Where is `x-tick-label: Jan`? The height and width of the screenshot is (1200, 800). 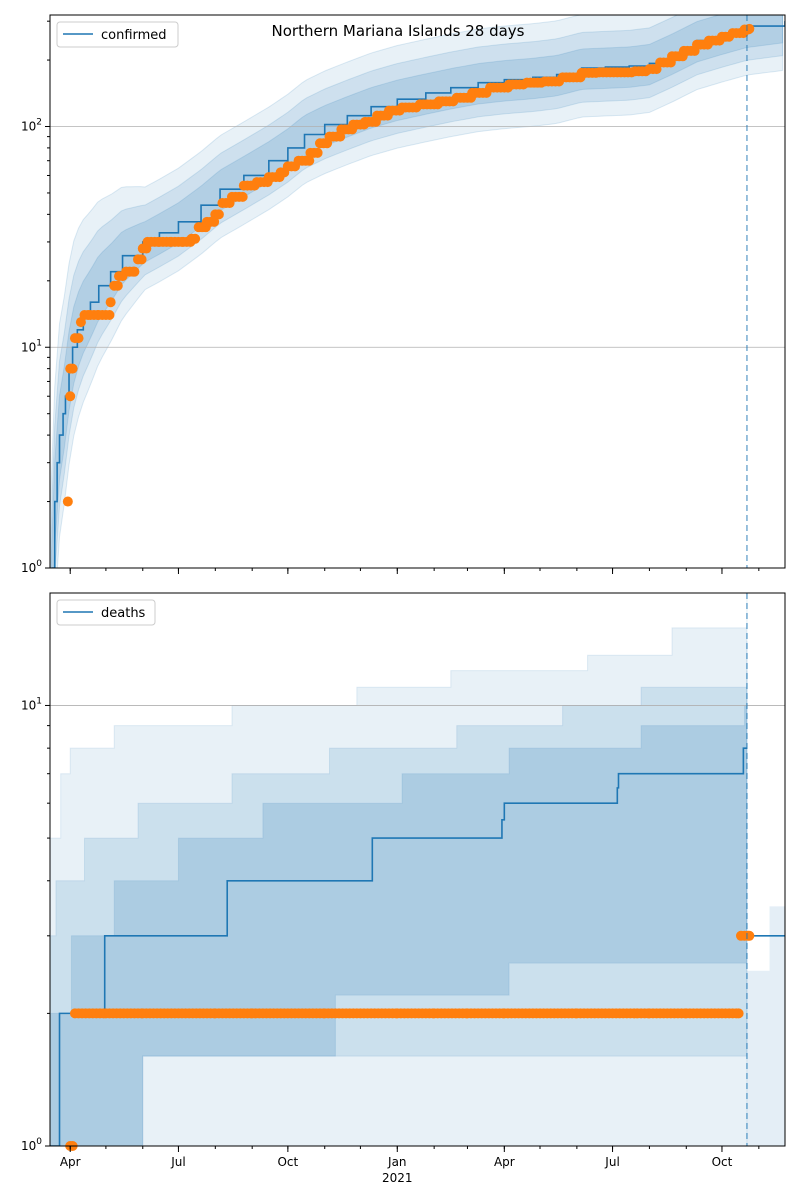
x-tick-label: Jan is located at coordinates (397, 1162).